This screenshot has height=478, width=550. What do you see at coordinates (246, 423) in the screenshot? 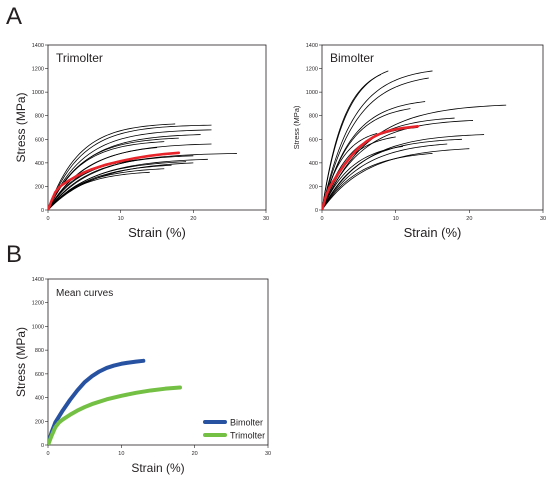
I see `legend-label-bimolter: Bimolter` at bounding box center [246, 423].